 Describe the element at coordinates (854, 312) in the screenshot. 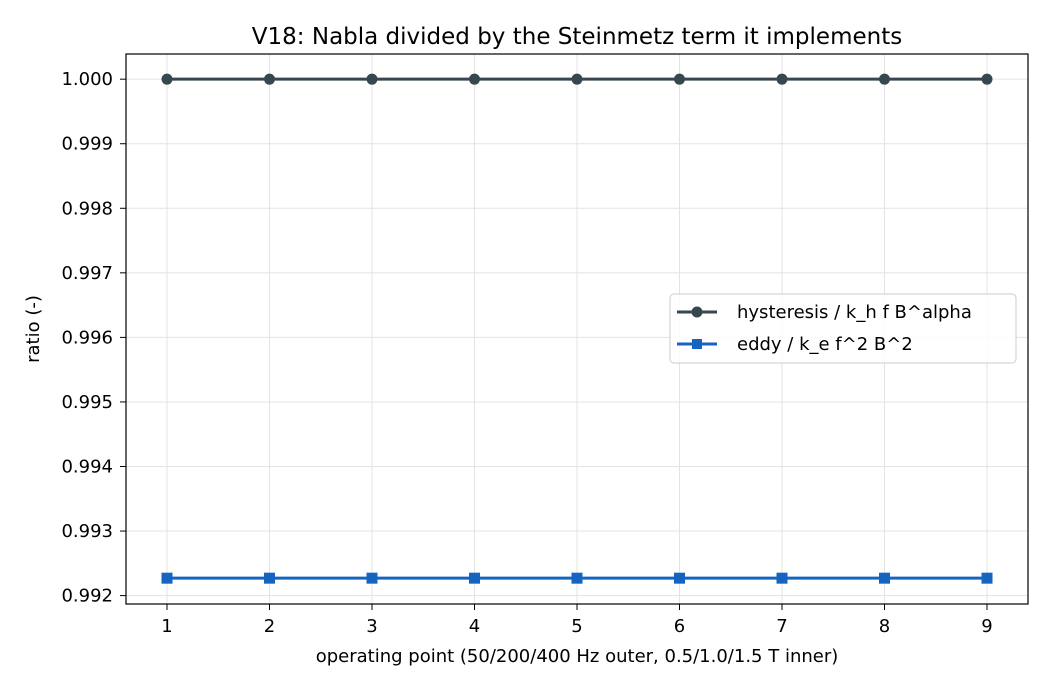

I see `legend-label-hysteresis: hysteresis / k_h f B^alpha` at that location.